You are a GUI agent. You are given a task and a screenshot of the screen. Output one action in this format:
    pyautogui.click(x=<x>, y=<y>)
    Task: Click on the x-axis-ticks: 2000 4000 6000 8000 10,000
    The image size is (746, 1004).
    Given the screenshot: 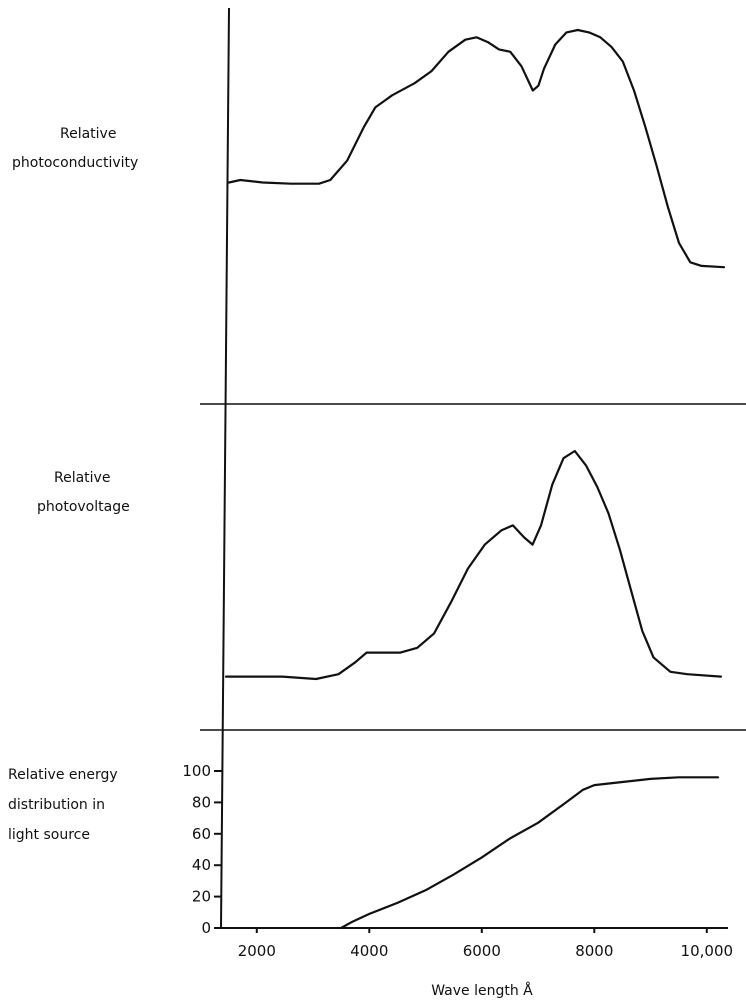 What is the action you would take?
    pyautogui.click(x=485, y=944)
    